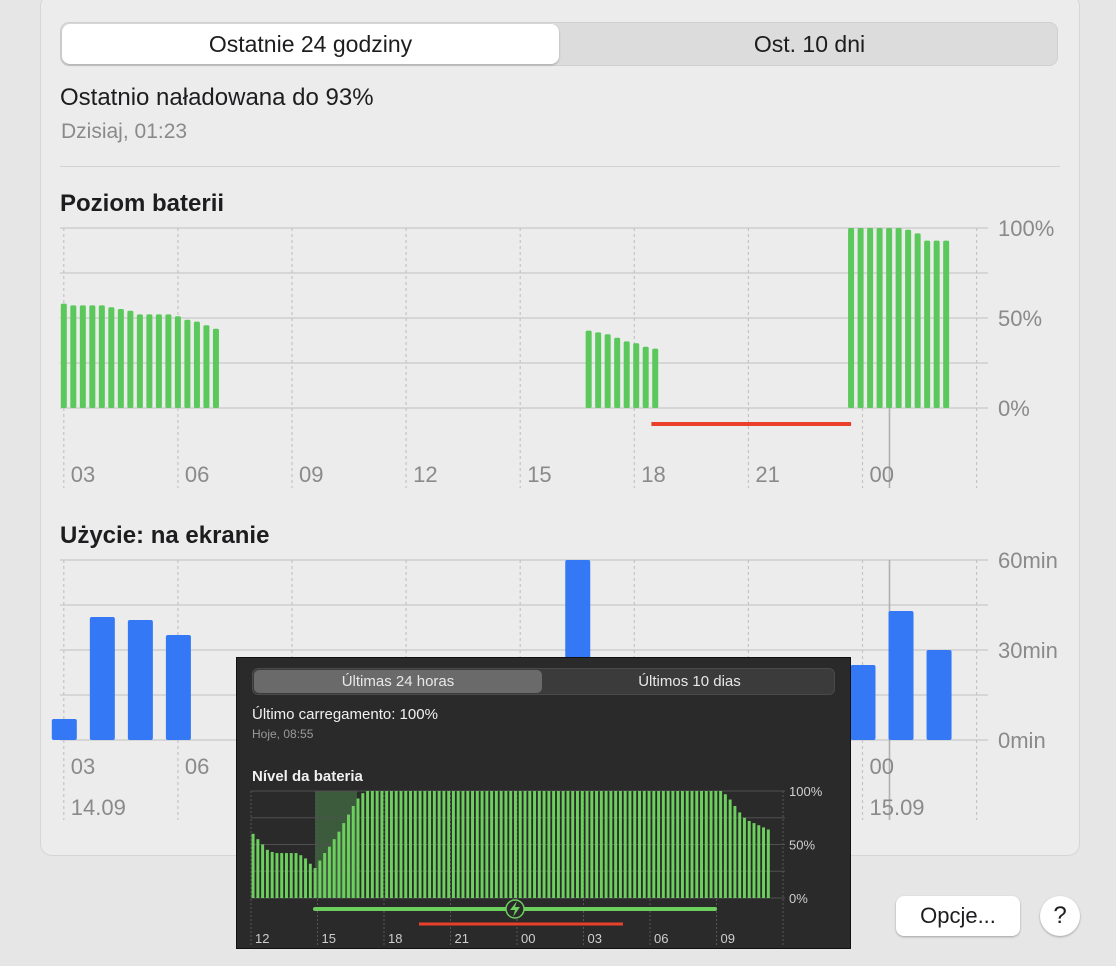 The height and width of the screenshot is (966, 1116). Describe the element at coordinates (809, 44) in the screenshot. I see `tab-last-10-days: Ost. 10 dni` at that location.